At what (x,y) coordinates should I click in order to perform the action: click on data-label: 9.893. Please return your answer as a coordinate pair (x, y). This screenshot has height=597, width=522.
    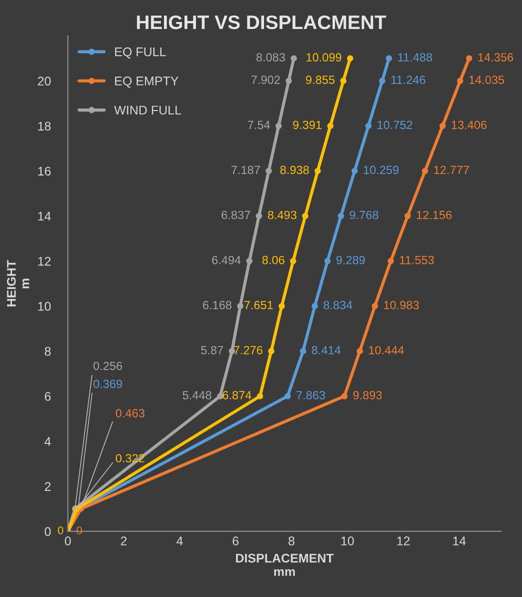
    Looking at the image, I should click on (367, 395).